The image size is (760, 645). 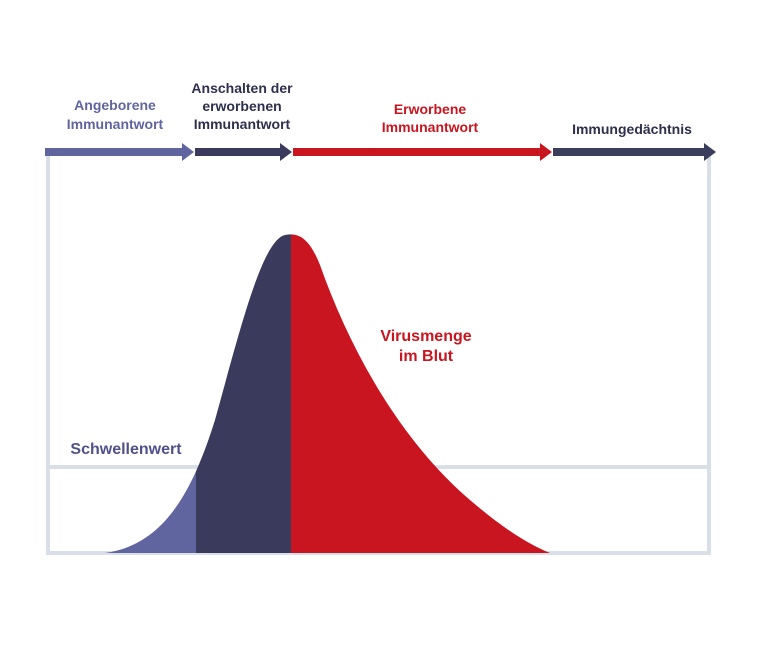 What do you see at coordinates (422, 152) in the screenshot?
I see `arrow-acquired` at bounding box center [422, 152].